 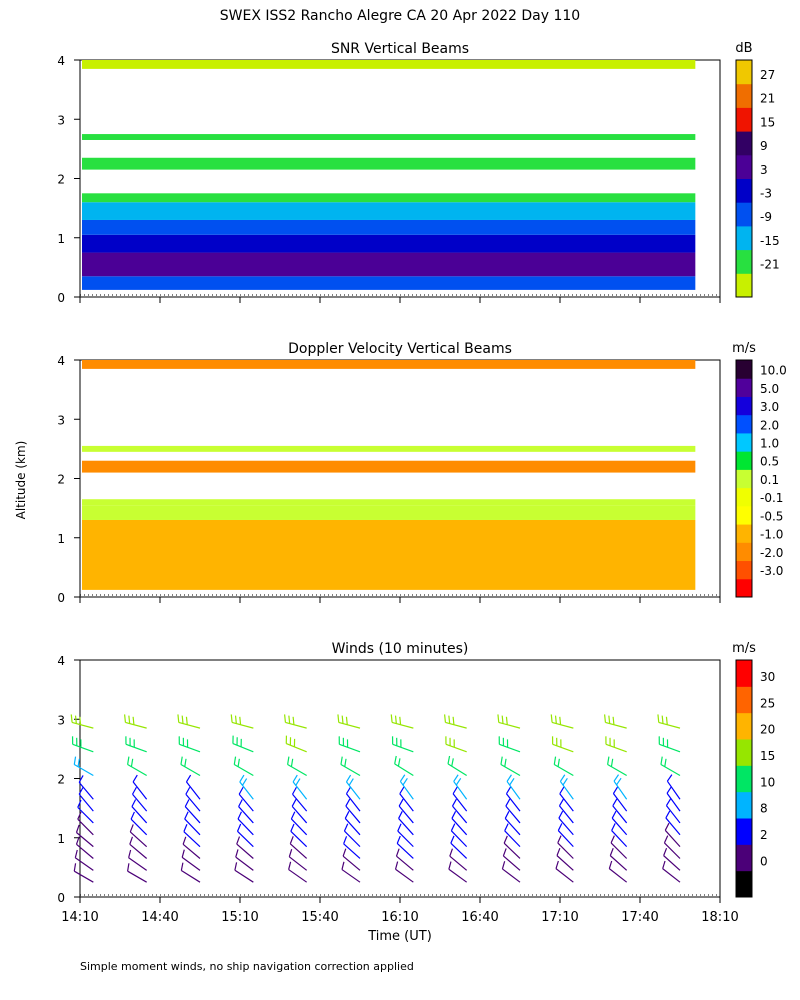 What do you see at coordinates (771, 516) in the screenshot?
I see `velocity-colorbar-label: -0.5` at bounding box center [771, 516].